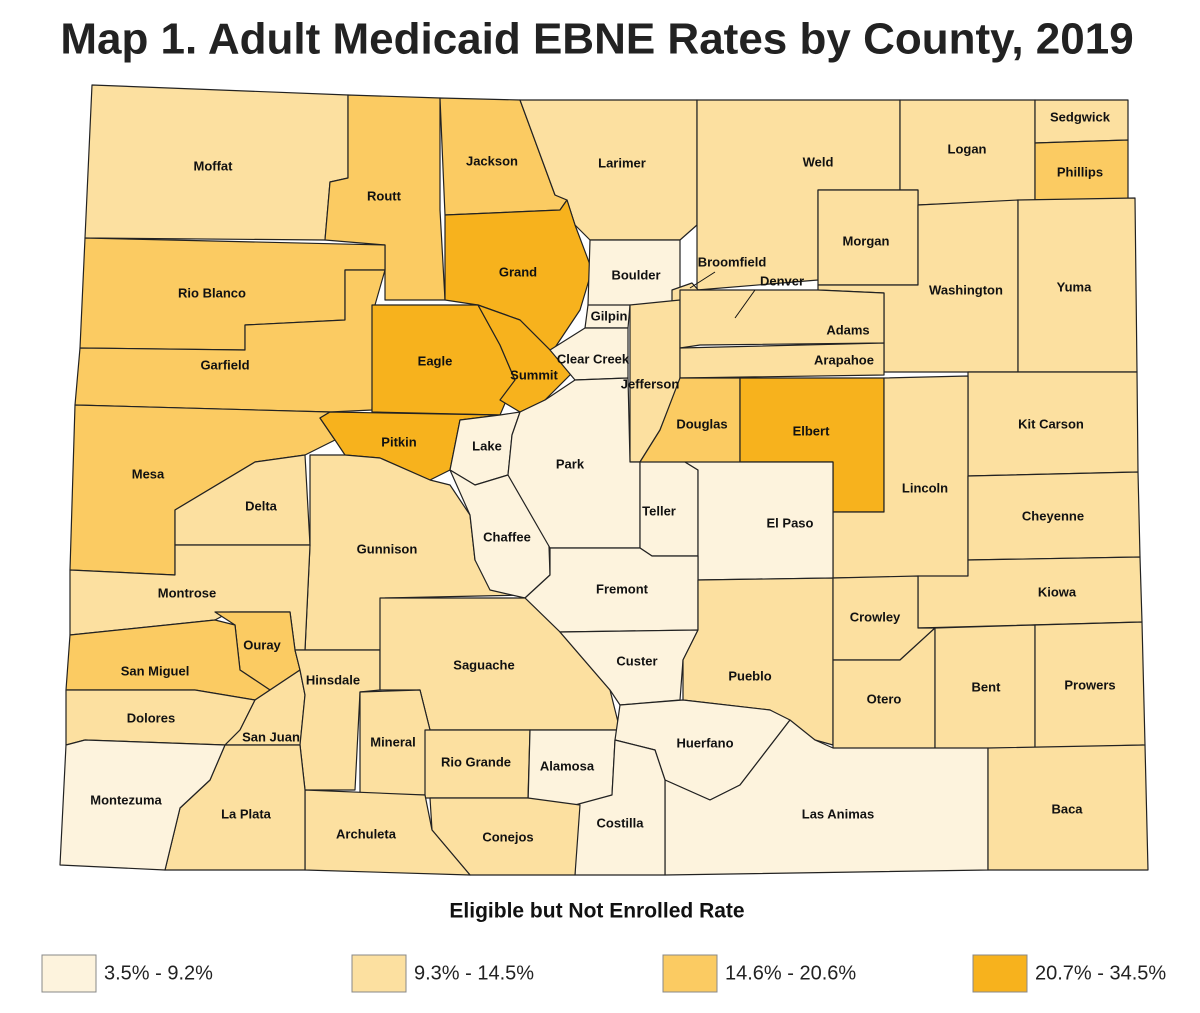 This screenshot has height=1013, width=1200. Describe the element at coordinates (609, 315) in the screenshot. I see `county-label: Gilpin` at that location.